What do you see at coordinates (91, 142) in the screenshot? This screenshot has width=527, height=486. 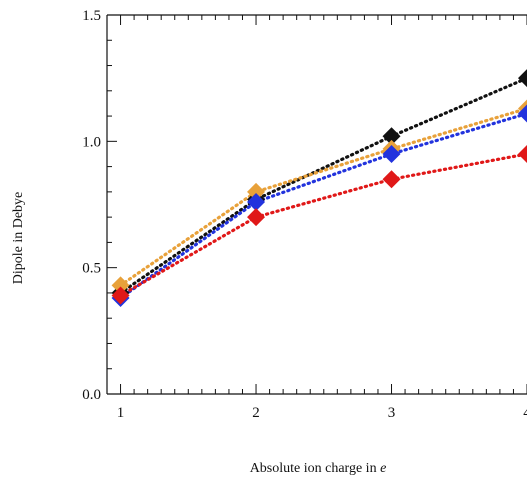 I see `y-tick-label: 1.0` at bounding box center [91, 142].